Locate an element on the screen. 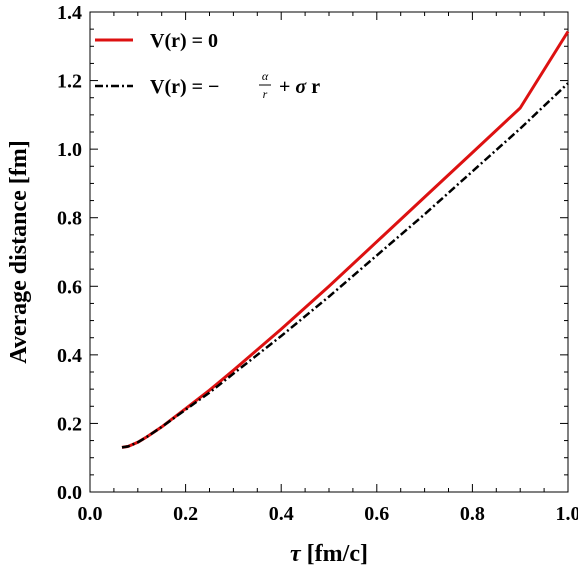 Image resolution: width=578 pixels, height=573 pixels. x-axis-symbol: τ is located at coordinates (296, 554).